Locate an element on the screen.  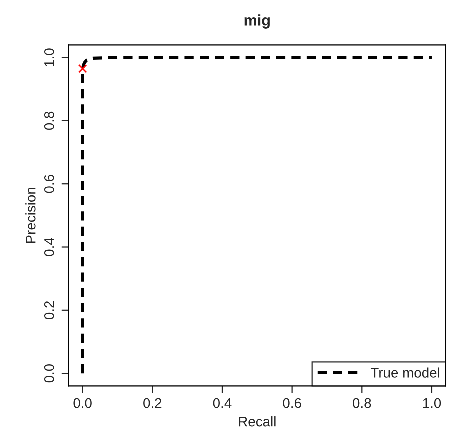
x-tick-label: 0.0 is located at coordinates (83, 403).